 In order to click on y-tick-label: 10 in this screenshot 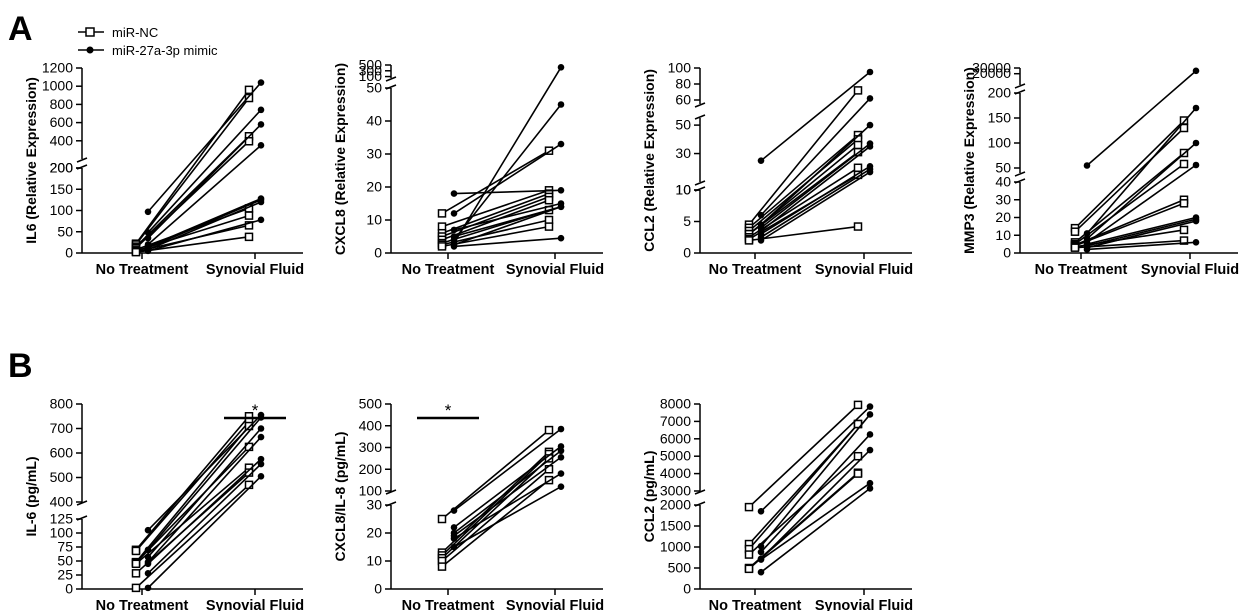, I will do `click(374, 561)`.